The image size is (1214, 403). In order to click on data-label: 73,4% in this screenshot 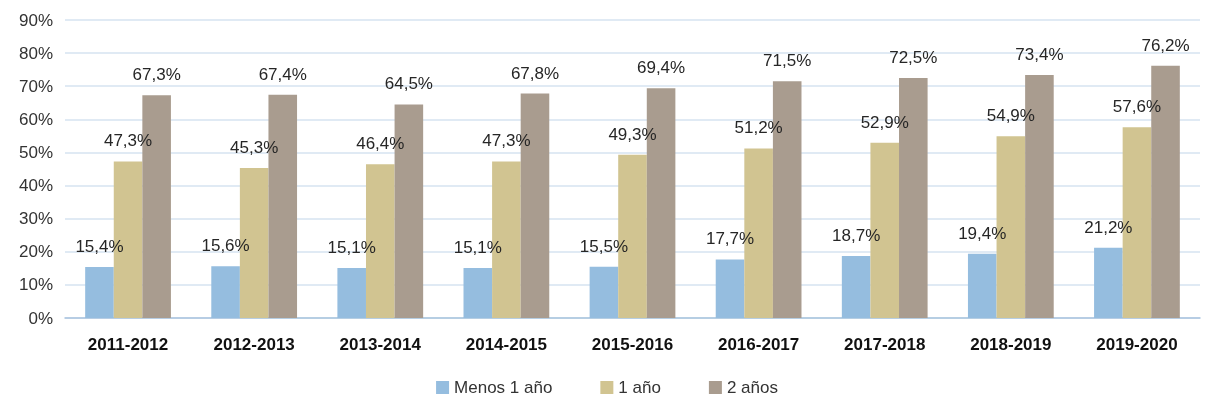, I will do `click(1039, 54)`.